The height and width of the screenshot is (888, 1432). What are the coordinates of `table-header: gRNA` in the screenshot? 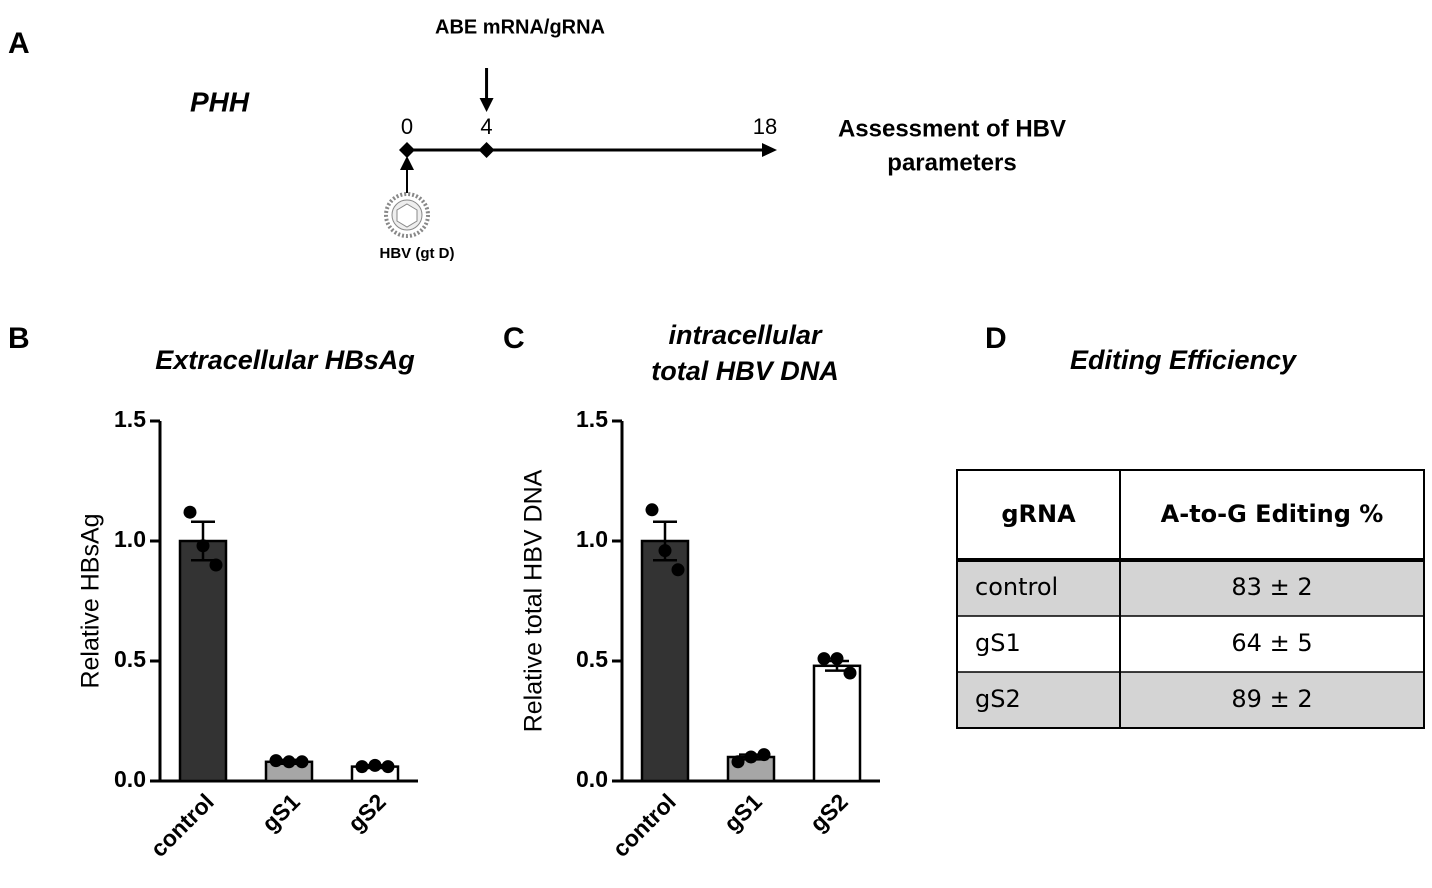 It's located at (1038, 514).